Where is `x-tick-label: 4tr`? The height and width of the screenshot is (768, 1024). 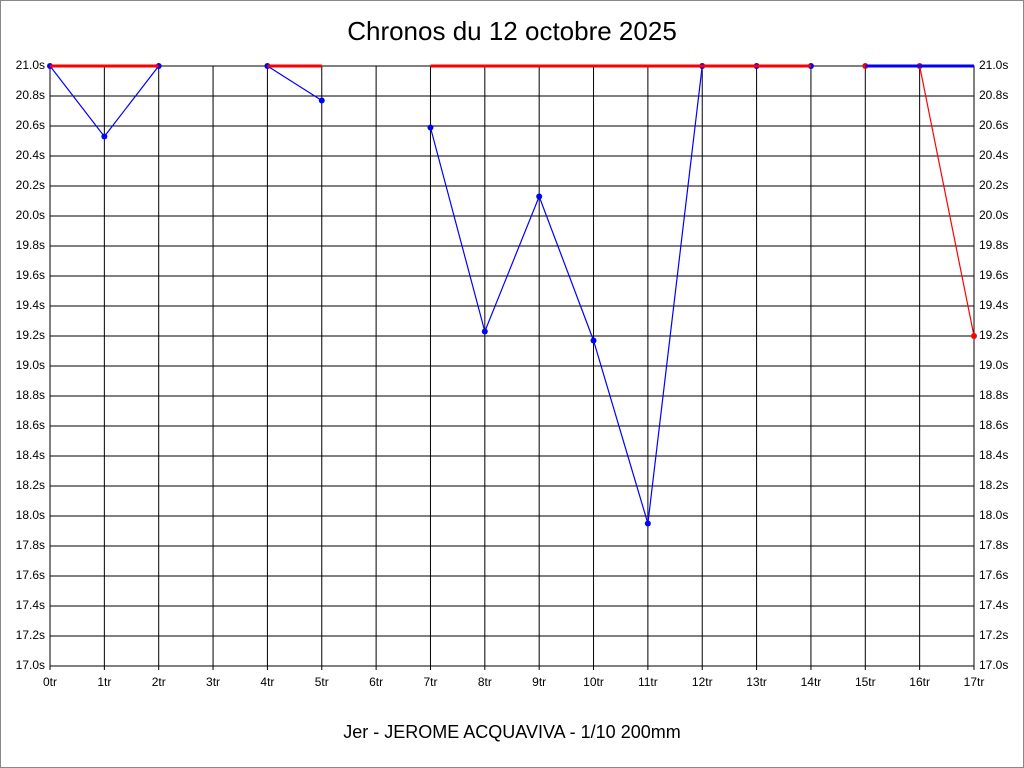 x-tick-label: 4tr is located at coordinates (267, 682).